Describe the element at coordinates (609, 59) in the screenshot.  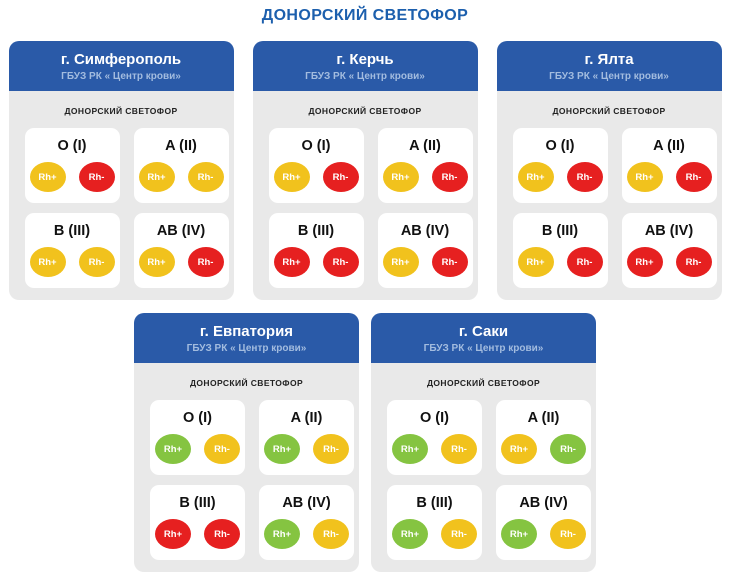
I see `city-name: г. Ялта` at that location.